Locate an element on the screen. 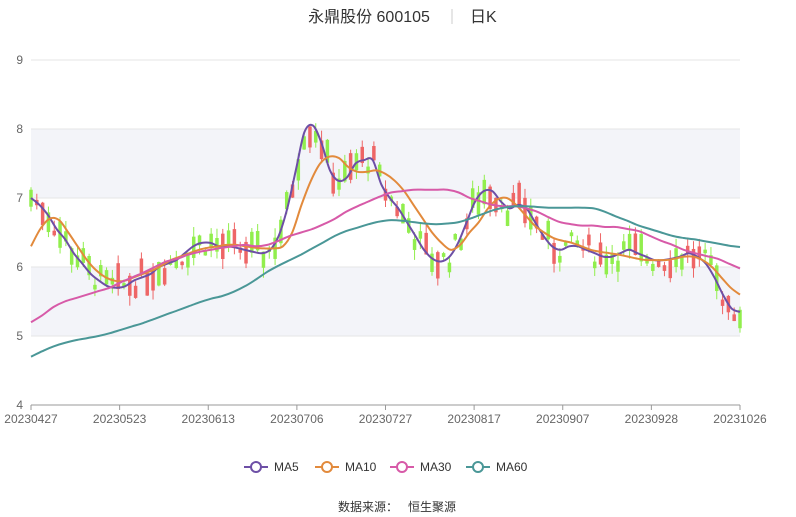 Image resolution: width=796 pixels, height=517 pixels. y-tick-label: 7 is located at coordinates (19, 198).